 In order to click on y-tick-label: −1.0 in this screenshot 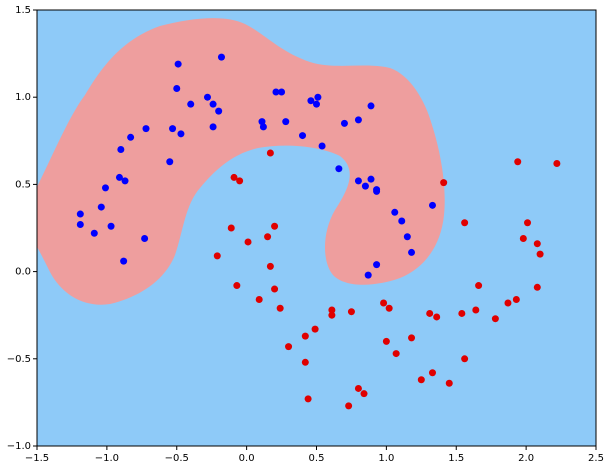, I will do `click(19, 446)`.